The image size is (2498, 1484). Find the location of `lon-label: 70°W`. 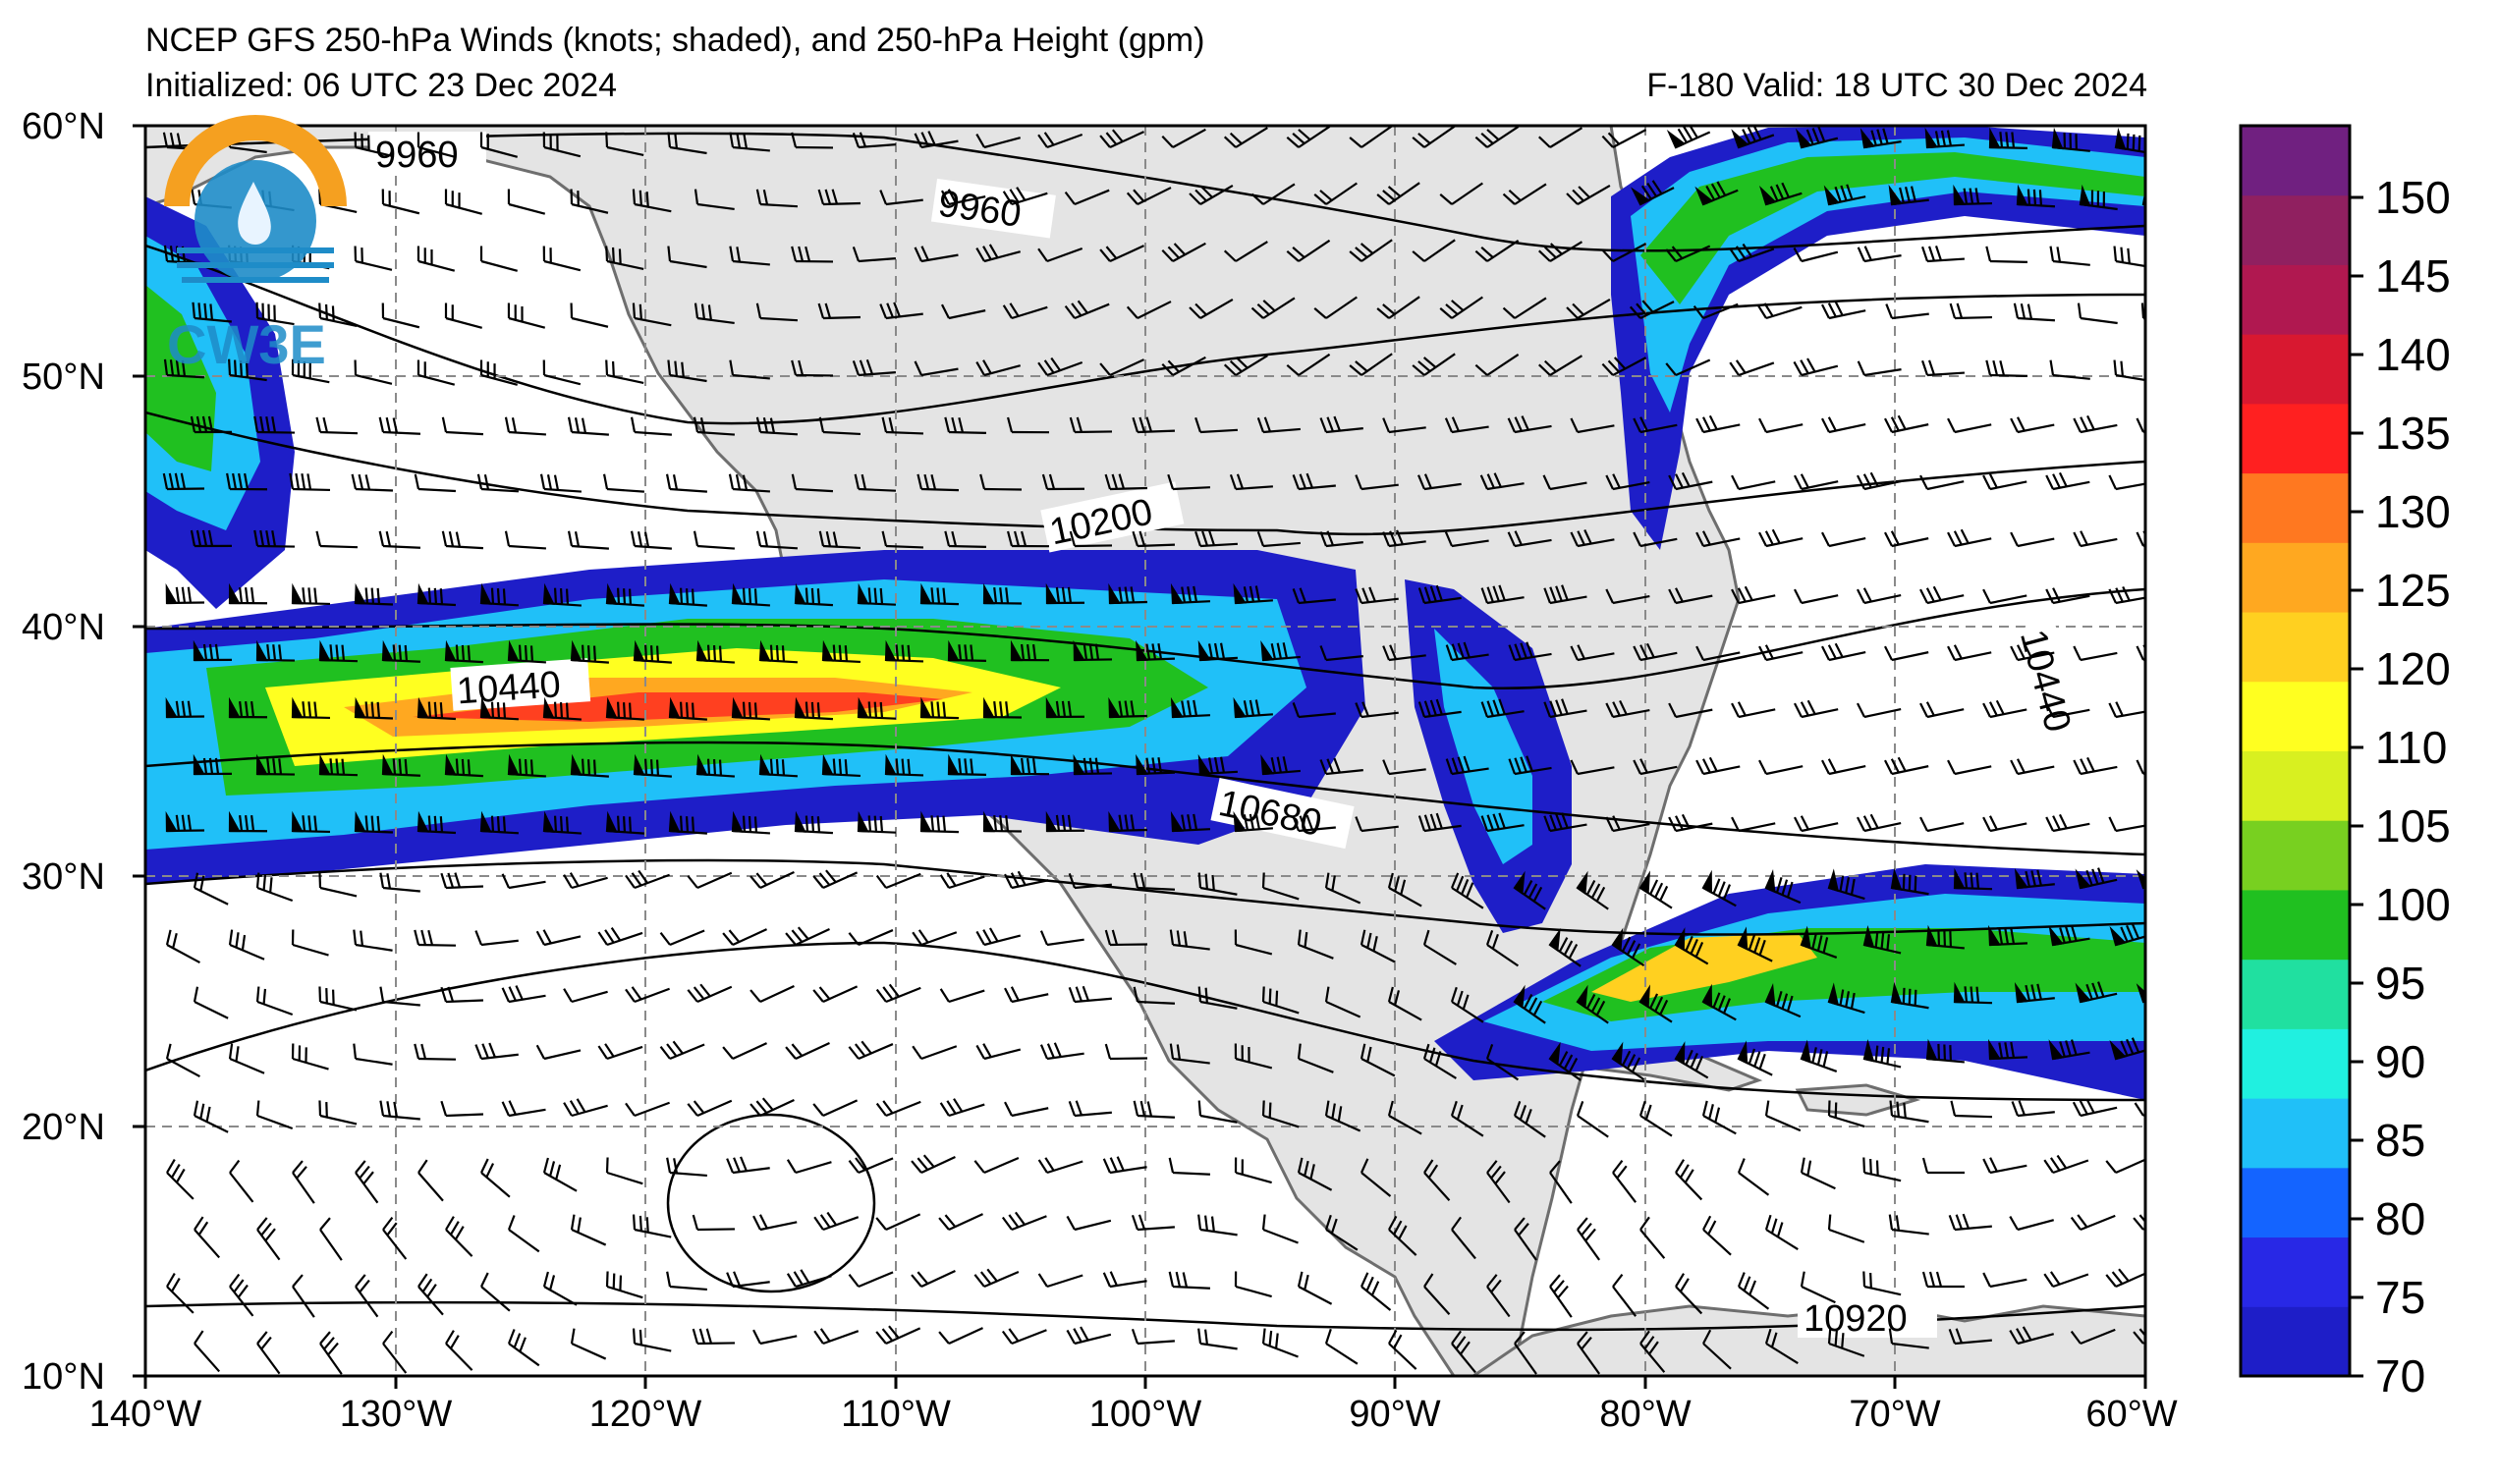

lon-label: 70°W is located at coordinates (1894, 1414).